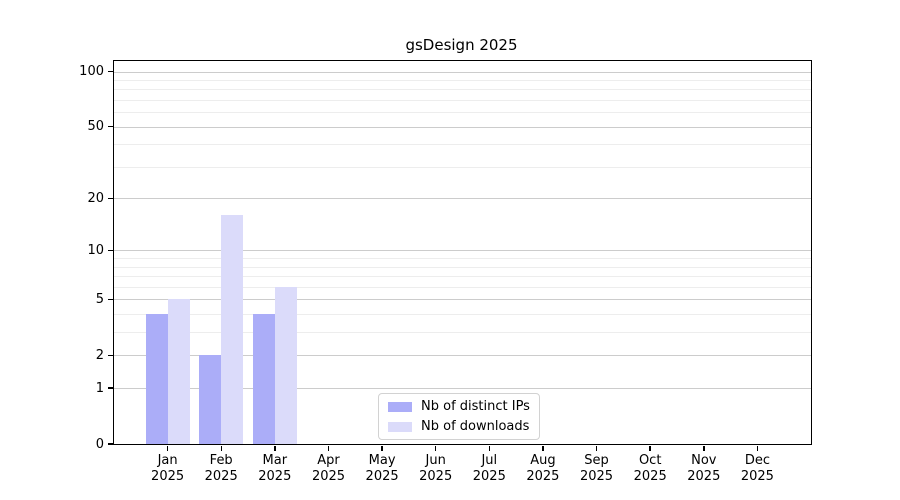 The width and height of the screenshot is (900, 500). What do you see at coordinates (596, 460) in the screenshot?
I see `x-tick-label-month: Sep` at bounding box center [596, 460].